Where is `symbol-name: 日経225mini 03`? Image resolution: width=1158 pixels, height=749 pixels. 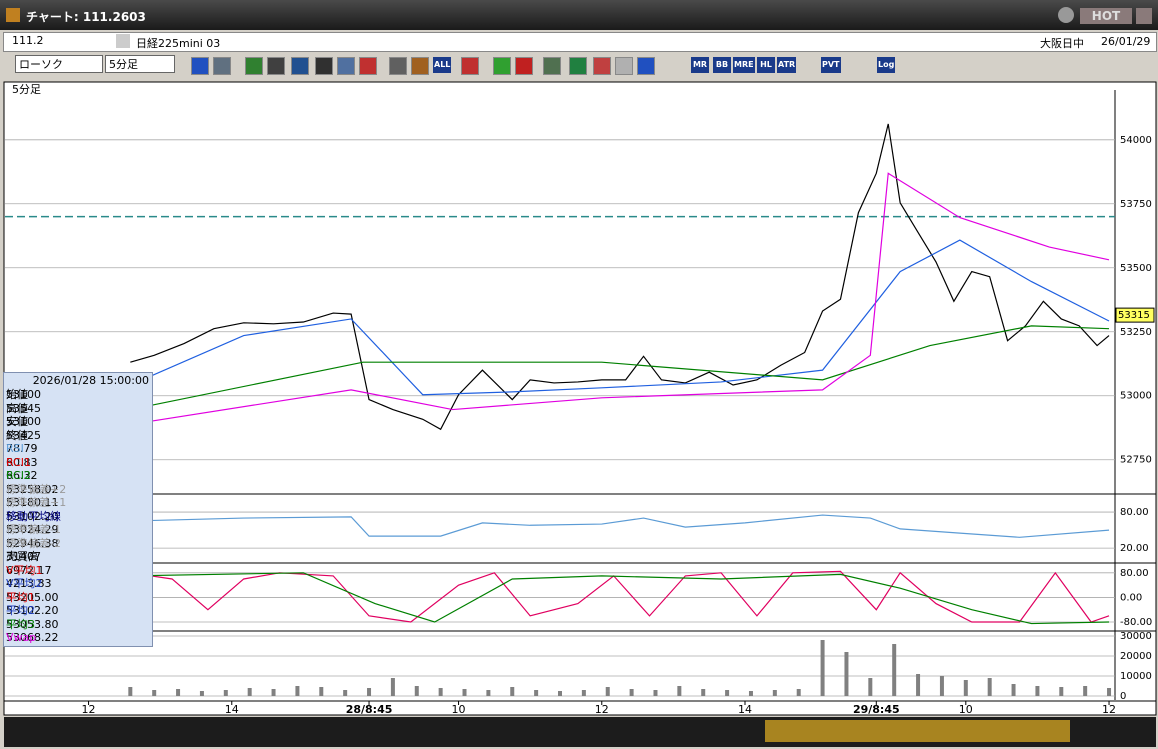 symbol-name: 日経225mini 03 is located at coordinates (178, 43).